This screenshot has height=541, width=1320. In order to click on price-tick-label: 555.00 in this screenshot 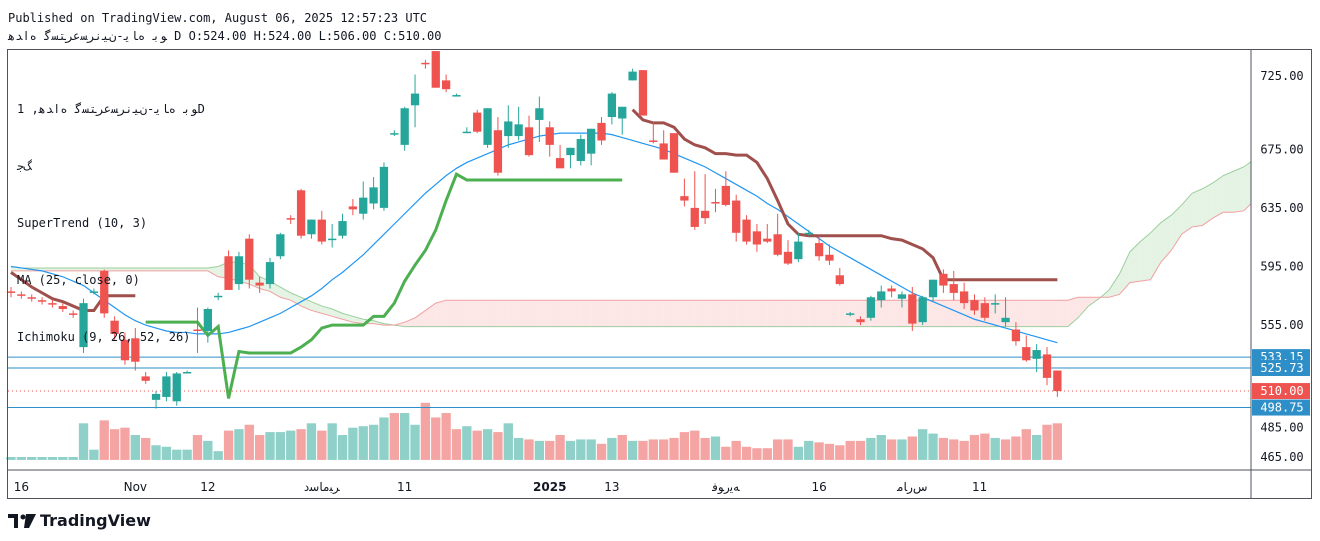, I will do `click(1281, 325)`.